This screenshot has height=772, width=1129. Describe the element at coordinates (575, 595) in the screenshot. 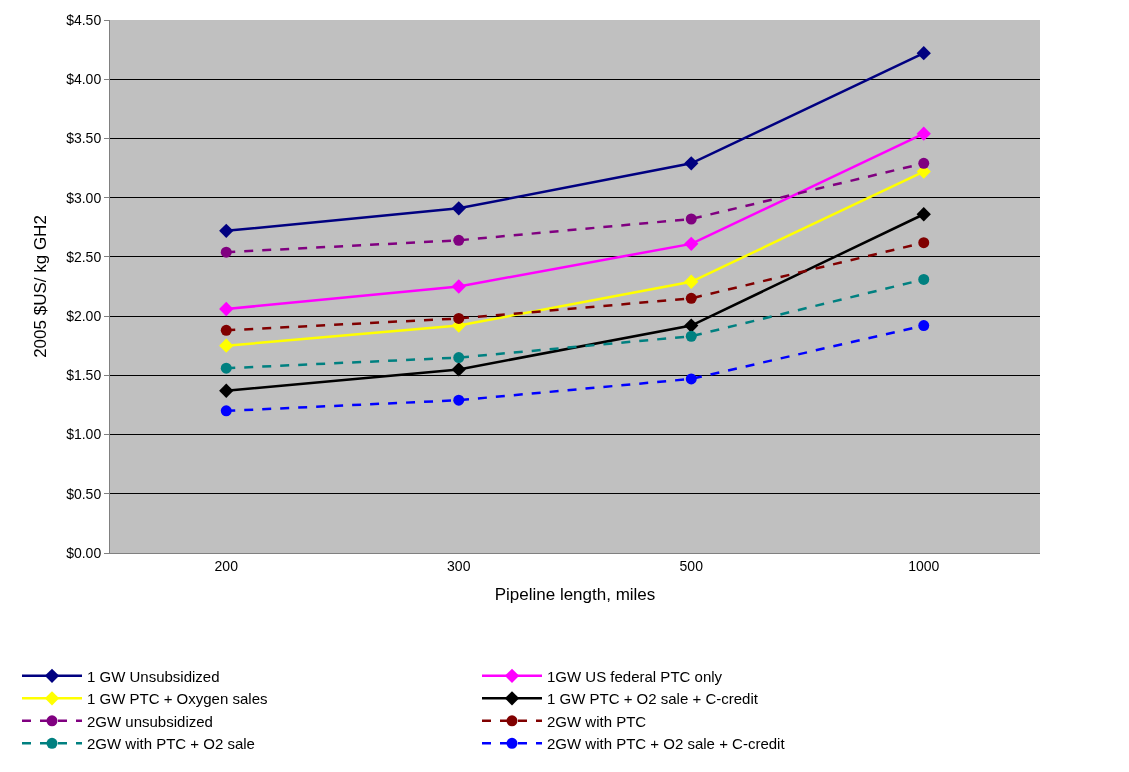

I see `x-axis-title: Pipeline length, miles` at that location.